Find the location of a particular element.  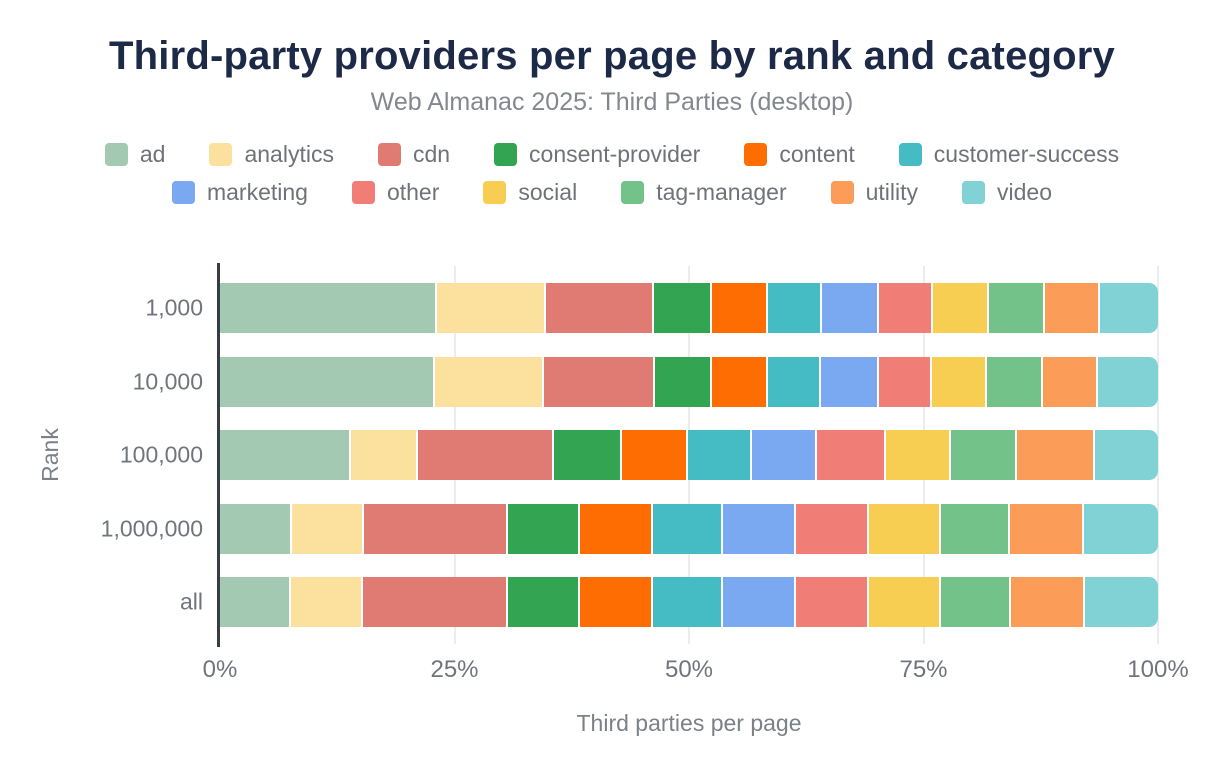

bar-row-1,000: 1,000 is located at coordinates (652, 308).